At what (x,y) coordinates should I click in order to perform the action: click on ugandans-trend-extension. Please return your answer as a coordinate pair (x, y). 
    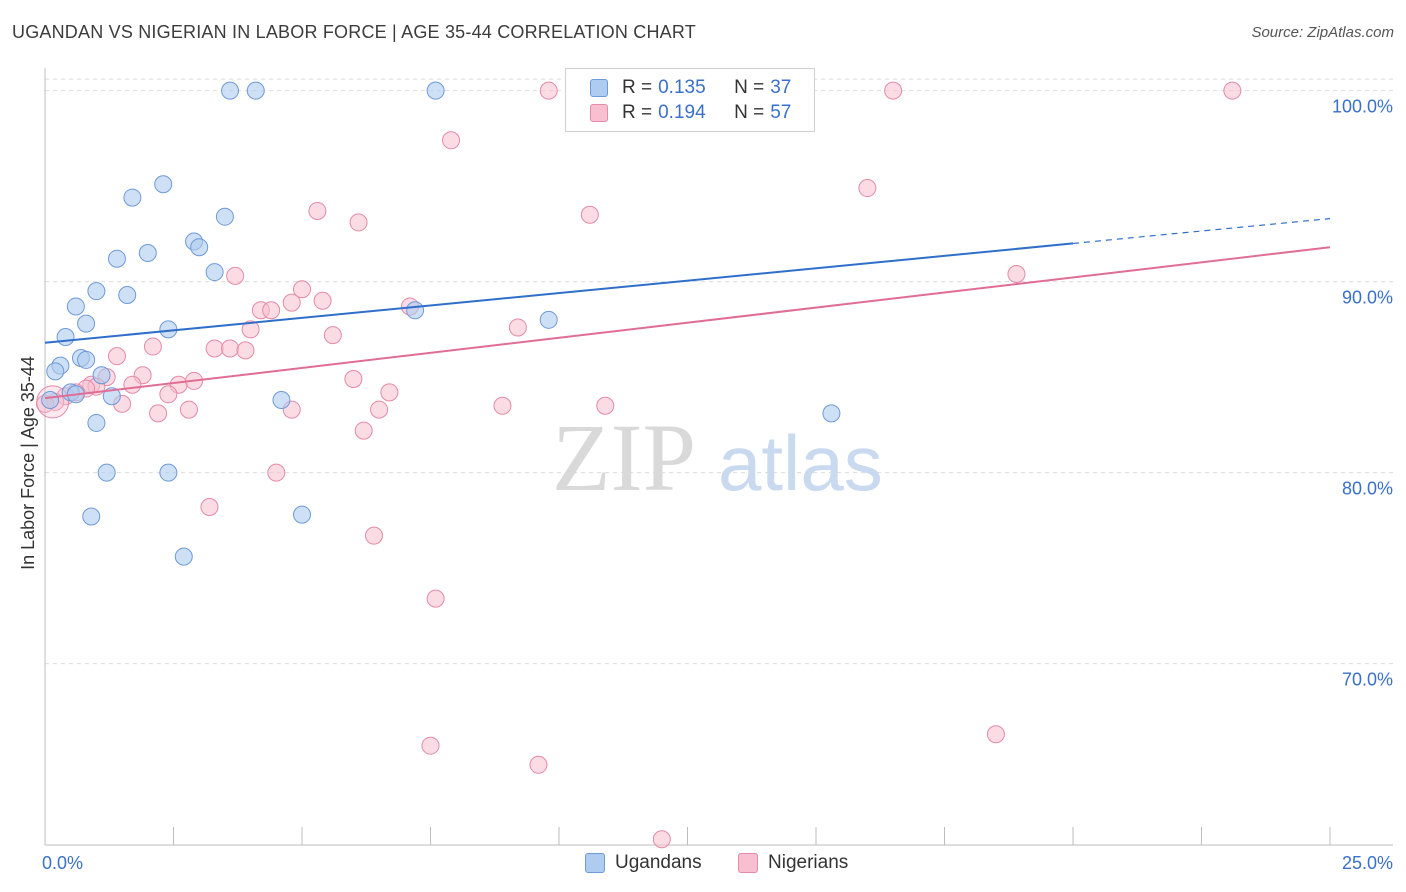
    Looking at the image, I should click on (1201, 231).